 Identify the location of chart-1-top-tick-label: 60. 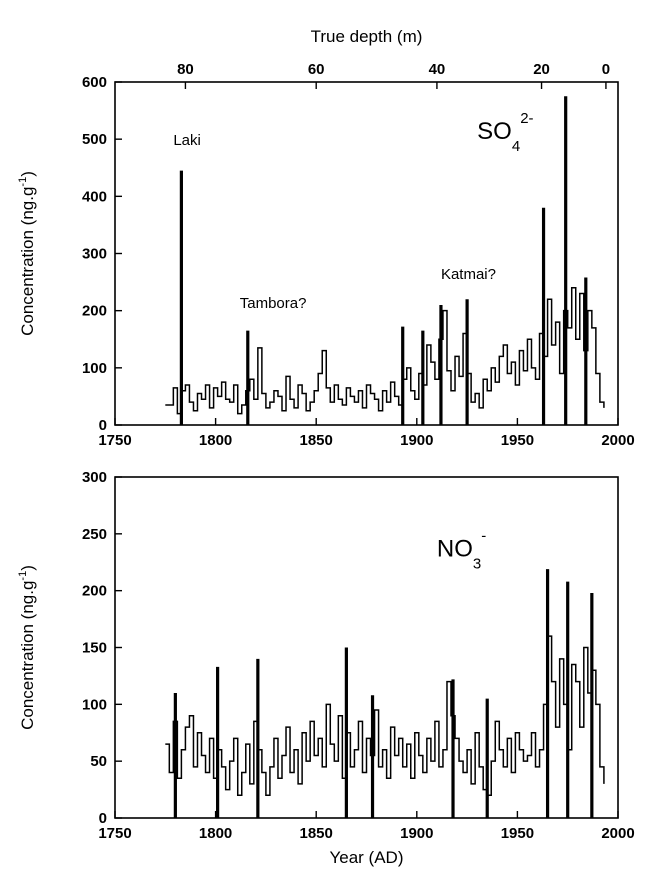
(316, 69).